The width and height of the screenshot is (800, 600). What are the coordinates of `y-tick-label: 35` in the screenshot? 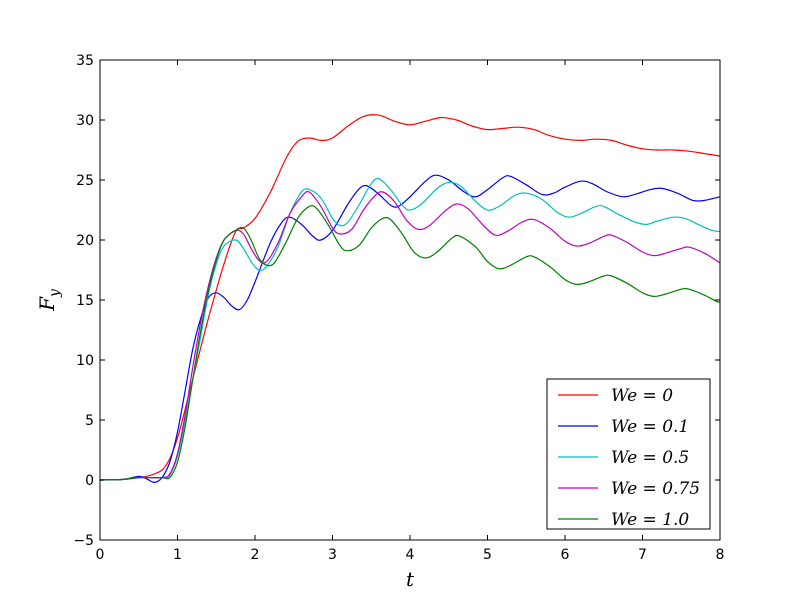 It's located at (85, 61).